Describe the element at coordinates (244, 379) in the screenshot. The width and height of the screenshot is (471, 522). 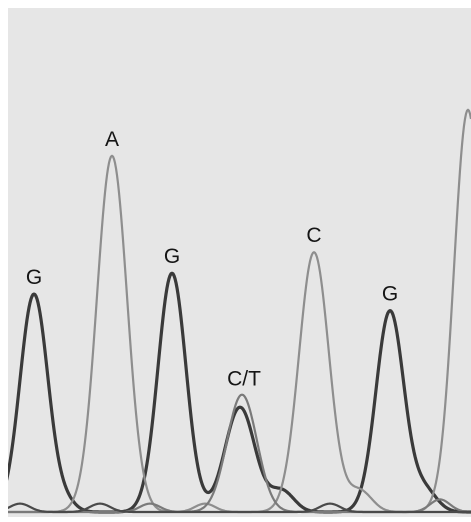
I see `base-label: C/T` at that location.